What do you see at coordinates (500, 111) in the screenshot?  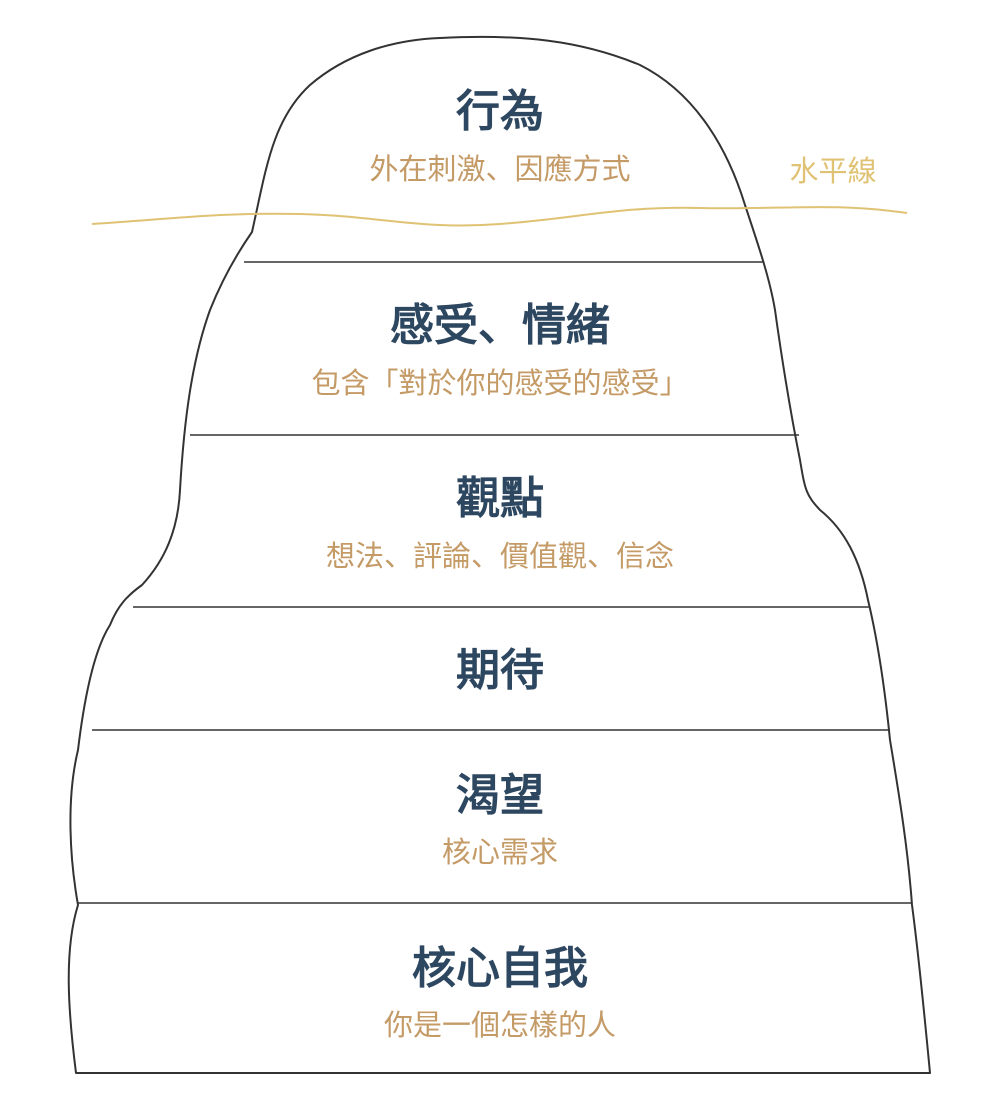 I see `layer-title-behavior: 行為` at bounding box center [500, 111].